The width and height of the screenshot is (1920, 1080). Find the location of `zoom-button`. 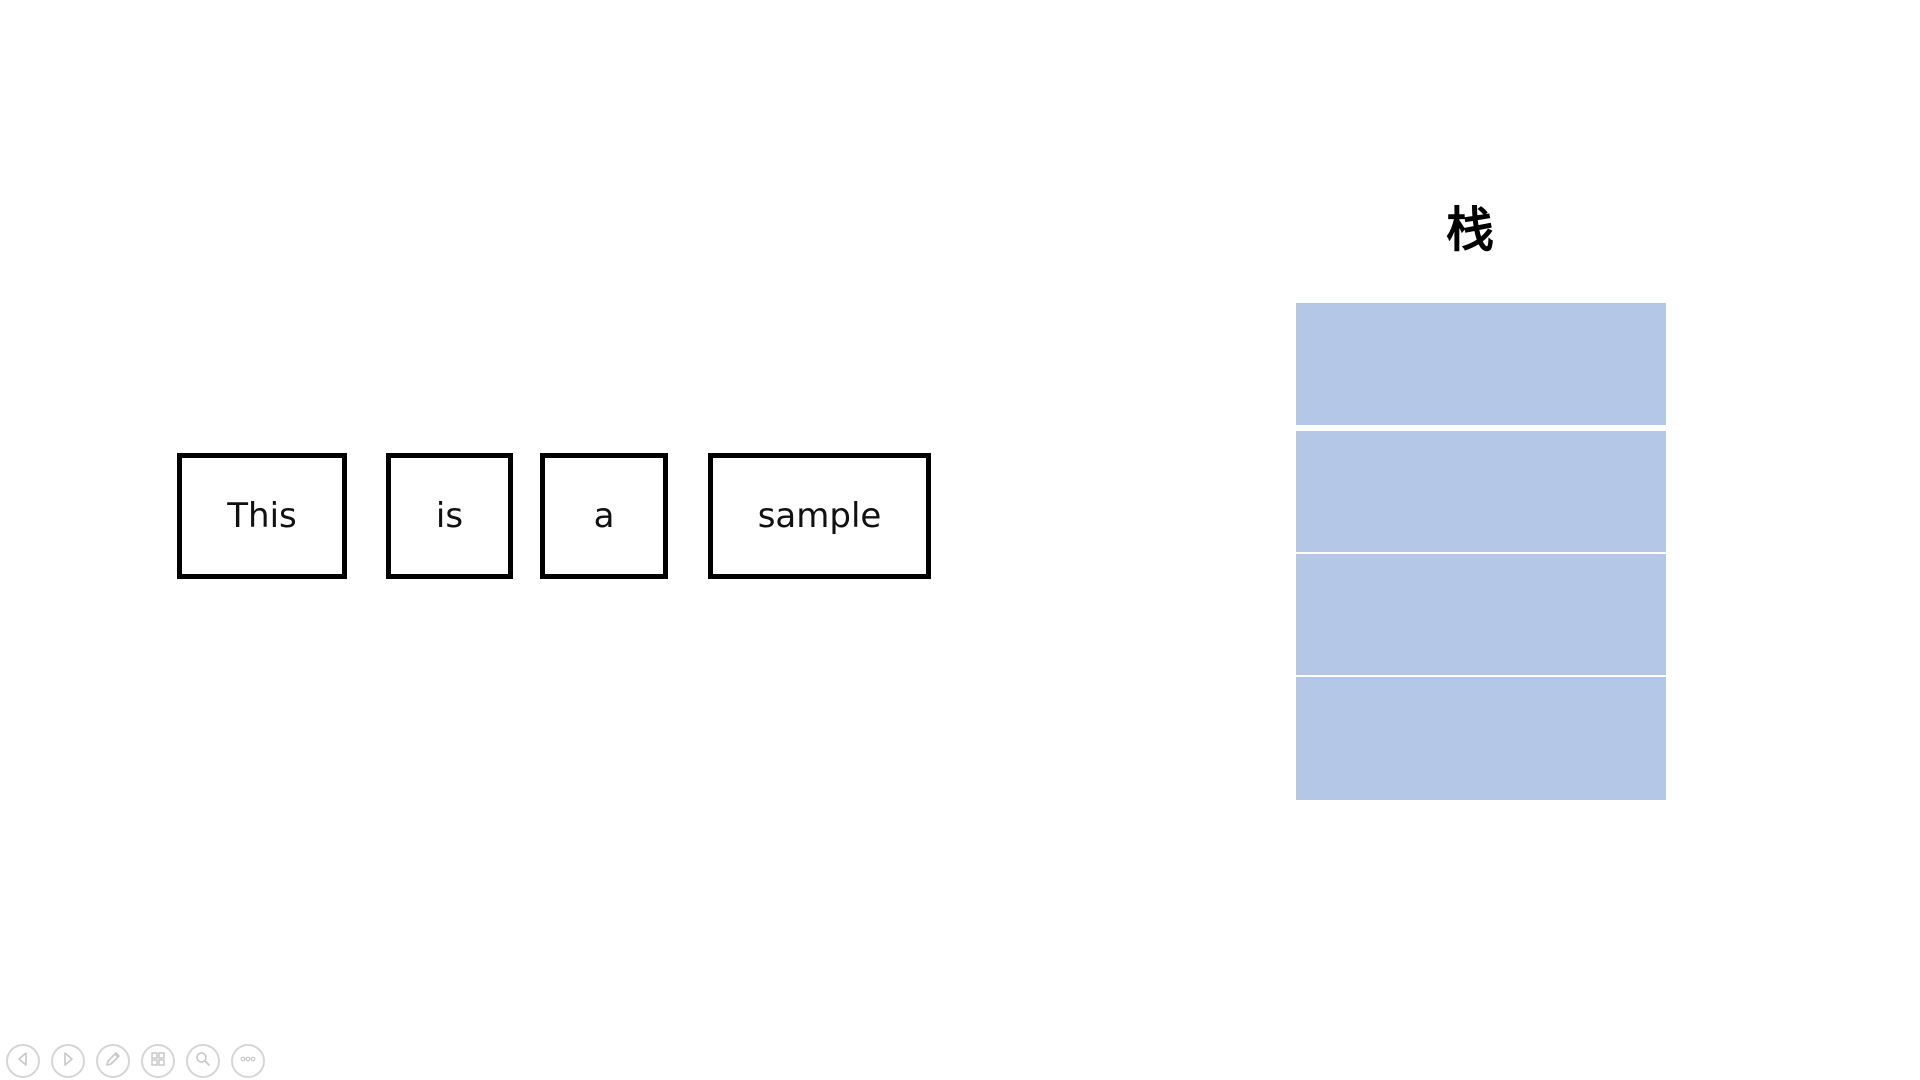

zoom-button is located at coordinates (203, 1061).